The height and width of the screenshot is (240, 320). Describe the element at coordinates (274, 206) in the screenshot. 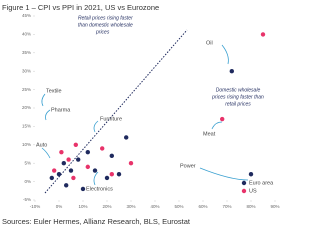

I see `x-tick-label: 90%` at that location.